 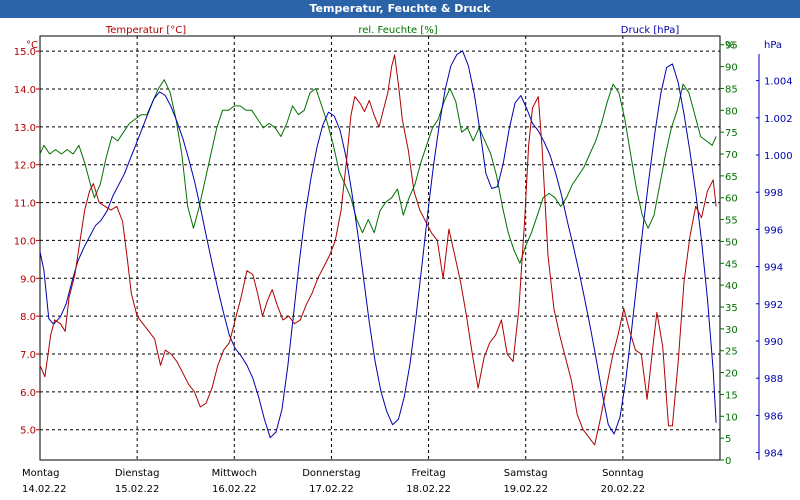 I want to click on humidity-tick-label: 70, so click(x=731, y=155).